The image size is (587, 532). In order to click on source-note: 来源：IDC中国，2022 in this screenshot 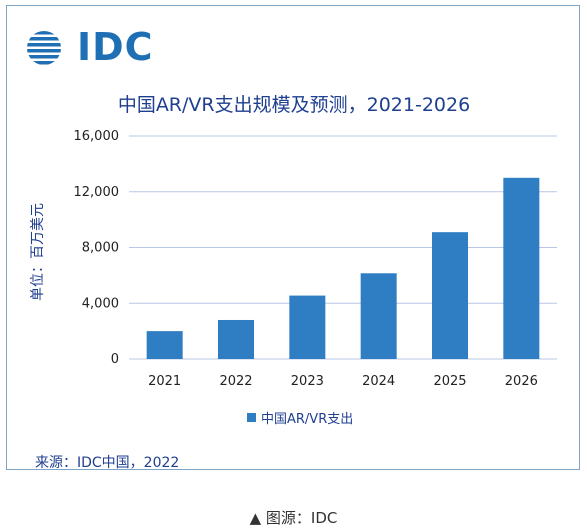, I will do `click(107, 463)`.